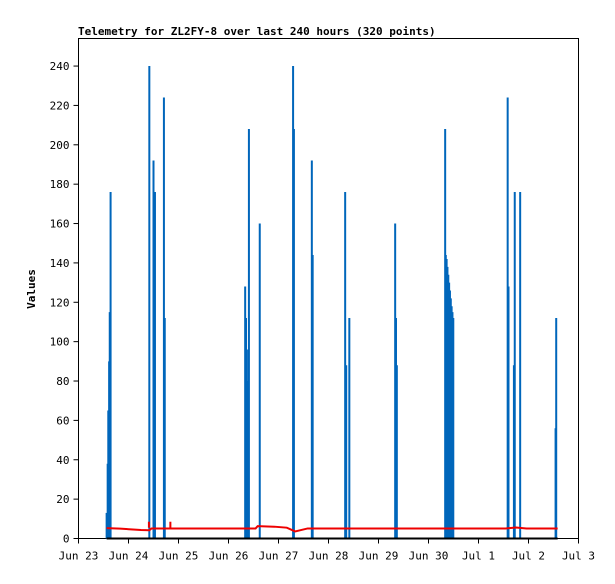 Image resolution: width=615 pixels, height=584 pixels. Describe the element at coordinates (379, 556) in the screenshot. I see `x-tick-label: Jun 29` at that location.